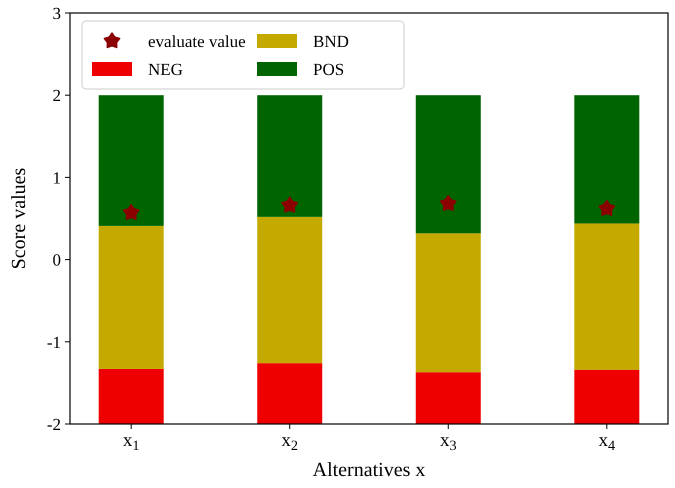 The image size is (675, 488). Describe the element at coordinates (165, 69) in the screenshot. I see `legend-label: NEG` at that location.